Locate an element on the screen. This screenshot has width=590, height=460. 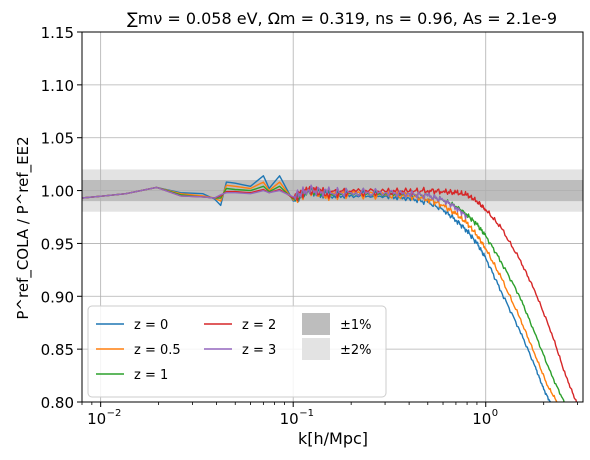
y-tick-label: 1.10 is located at coordinates (57, 86).